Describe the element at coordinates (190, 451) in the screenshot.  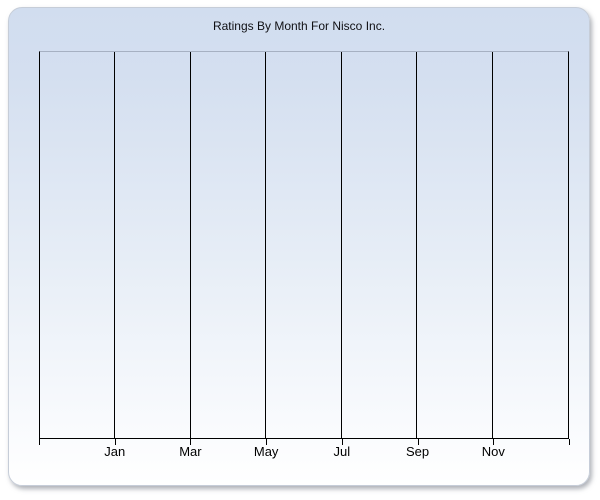
I see `x-tick-label: Mar` at that location.